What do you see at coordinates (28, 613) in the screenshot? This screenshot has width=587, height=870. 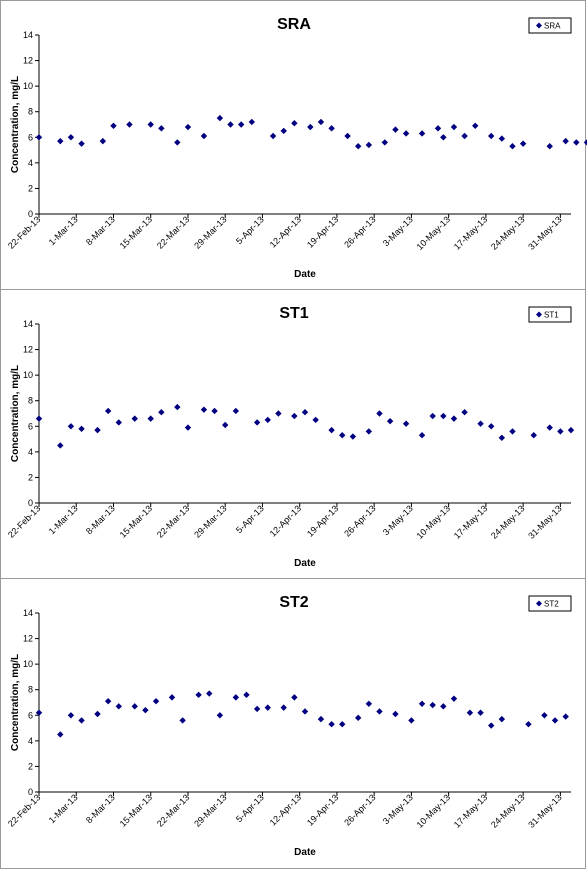 I see `y-tick-label: 14` at bounding box center [28, 613].